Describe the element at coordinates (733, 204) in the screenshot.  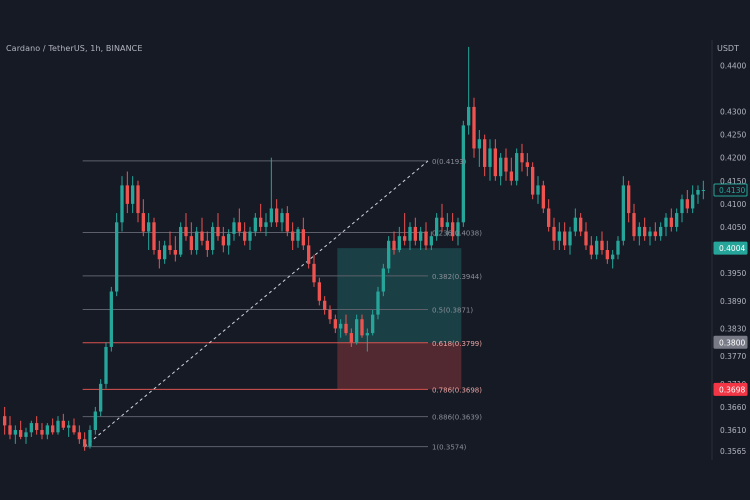
I see `price-tick-label: 0.4100` at that location.